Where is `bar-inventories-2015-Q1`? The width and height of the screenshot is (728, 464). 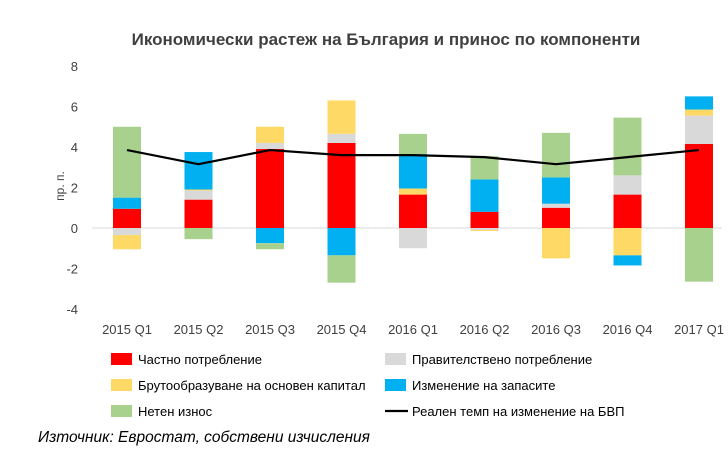 bar-inventories-2015-Q1 is located at coordinates (127, 203).